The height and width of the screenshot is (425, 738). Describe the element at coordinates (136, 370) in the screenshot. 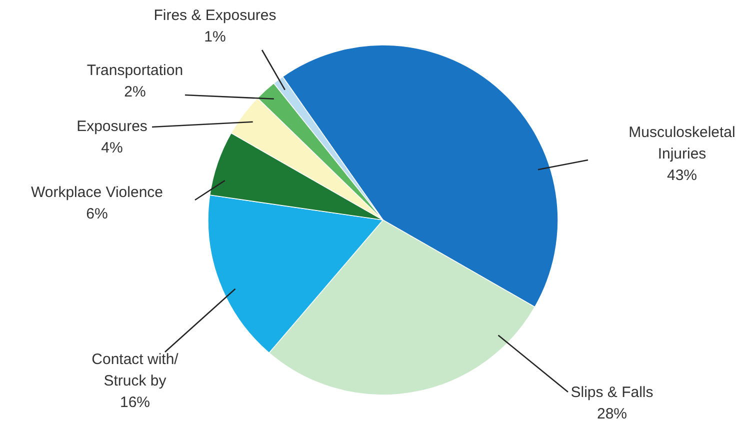

I see `slice-label: Contact with/ Struck by` at that location.